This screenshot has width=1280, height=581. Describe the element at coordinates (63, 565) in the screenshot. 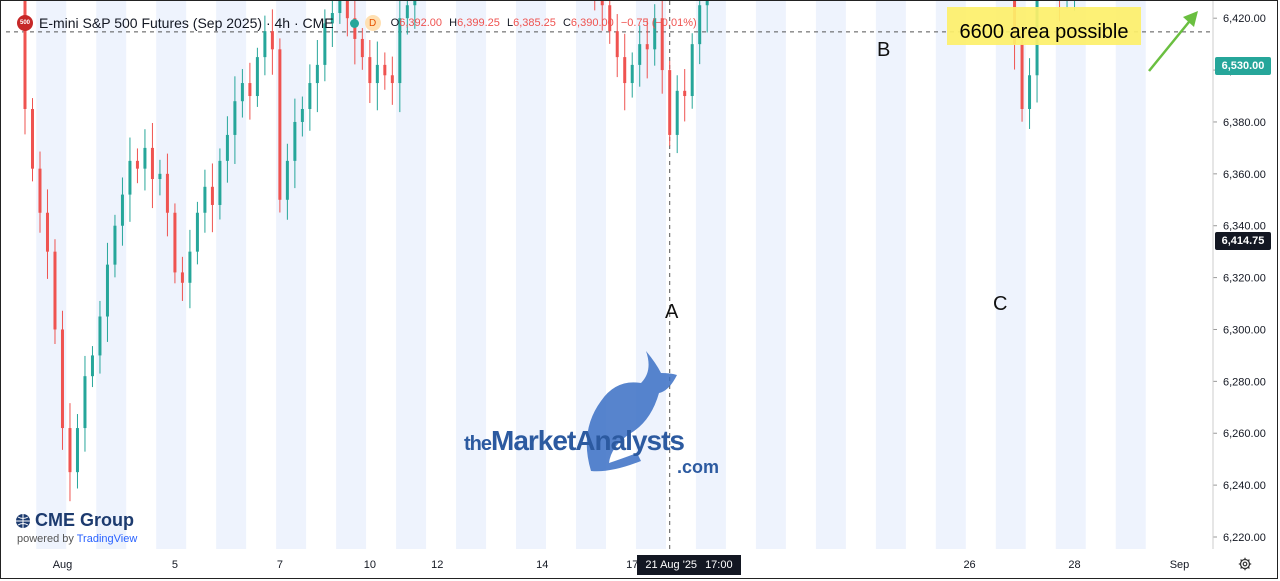

I see `x-tick-label: Aug` at that location.